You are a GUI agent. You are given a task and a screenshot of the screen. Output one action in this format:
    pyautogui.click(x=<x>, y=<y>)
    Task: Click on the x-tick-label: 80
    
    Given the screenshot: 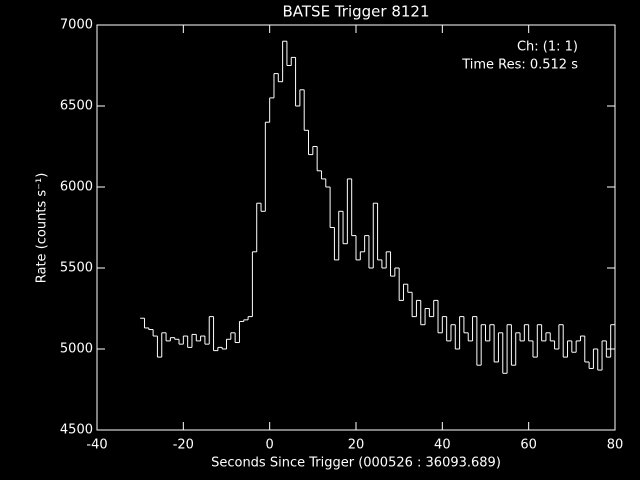 What is the action you would take?
    pyautogui.click(x=615, y=445)
    